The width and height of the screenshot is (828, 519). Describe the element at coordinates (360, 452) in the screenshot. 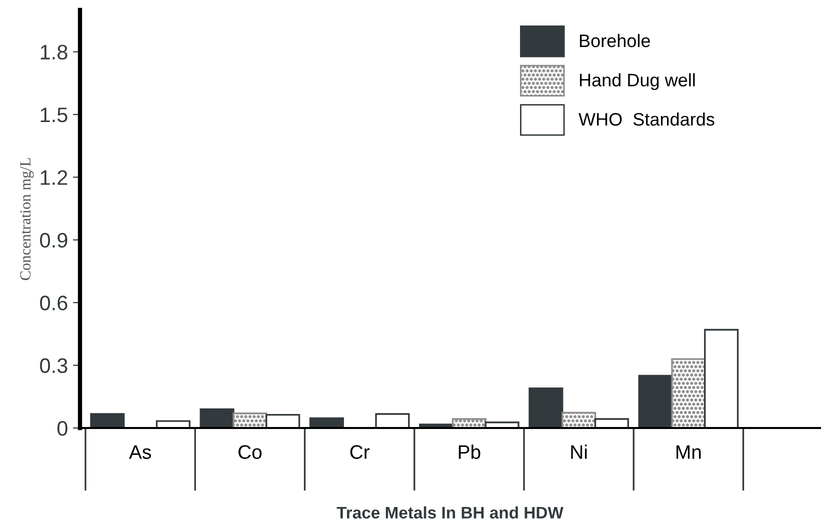

I see `x-tick-label: Cr` at that location.